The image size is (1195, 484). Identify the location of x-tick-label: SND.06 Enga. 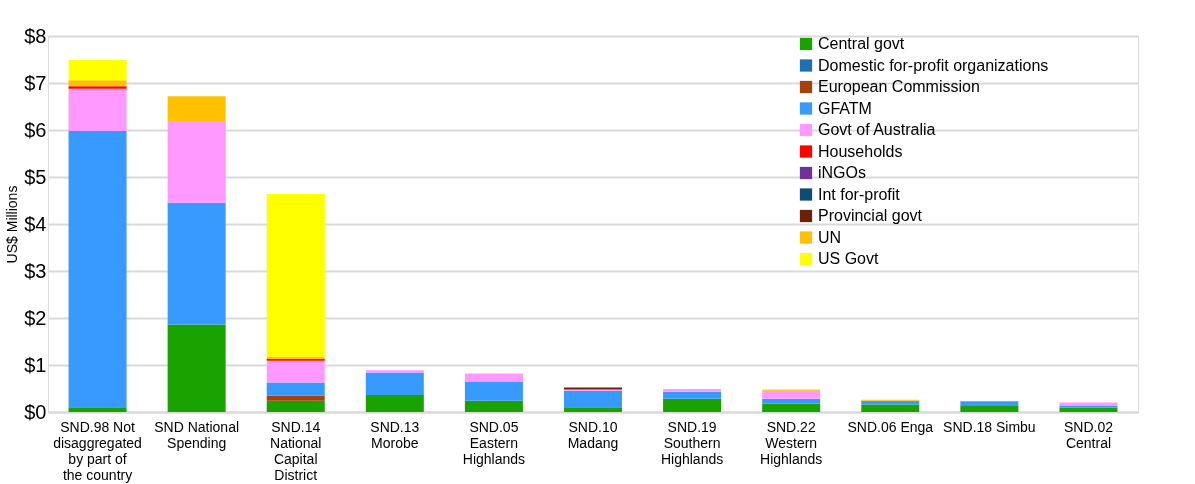
(890, 426).